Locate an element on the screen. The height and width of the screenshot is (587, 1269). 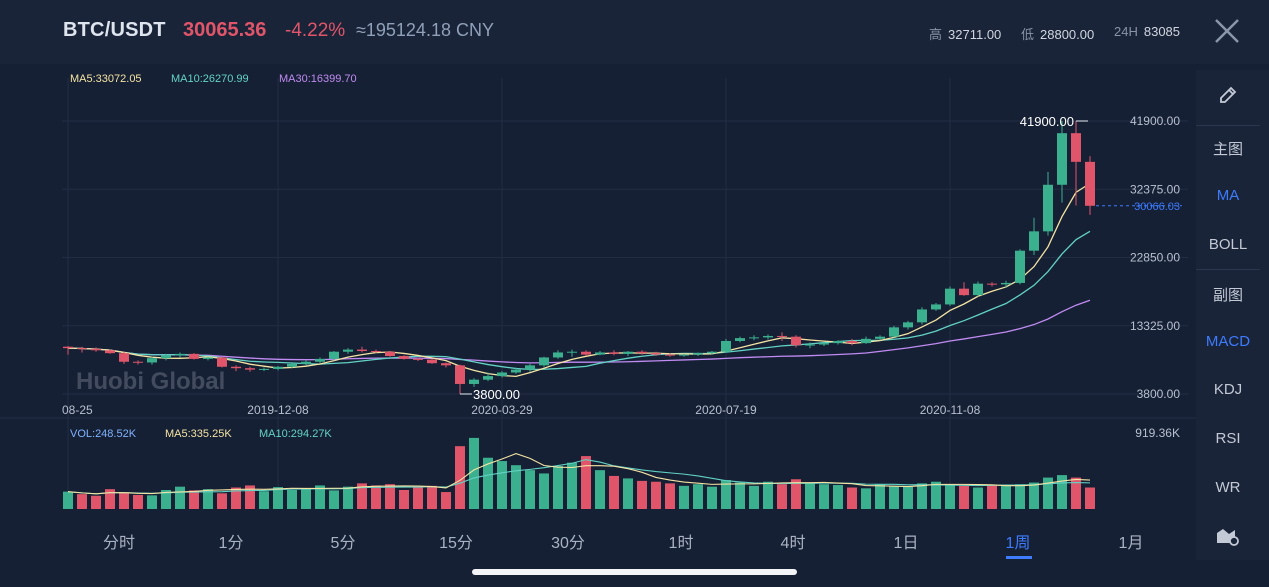
top-bar is located at coordinates (634, 32).